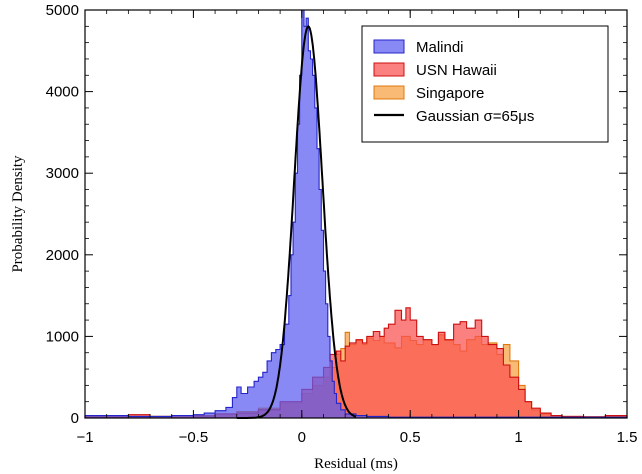  Describe the element at coordinates (475, 116) in the screenshot. I see `legend-label-gaussian-65-s: Gaussian σ=65μs` at that location.